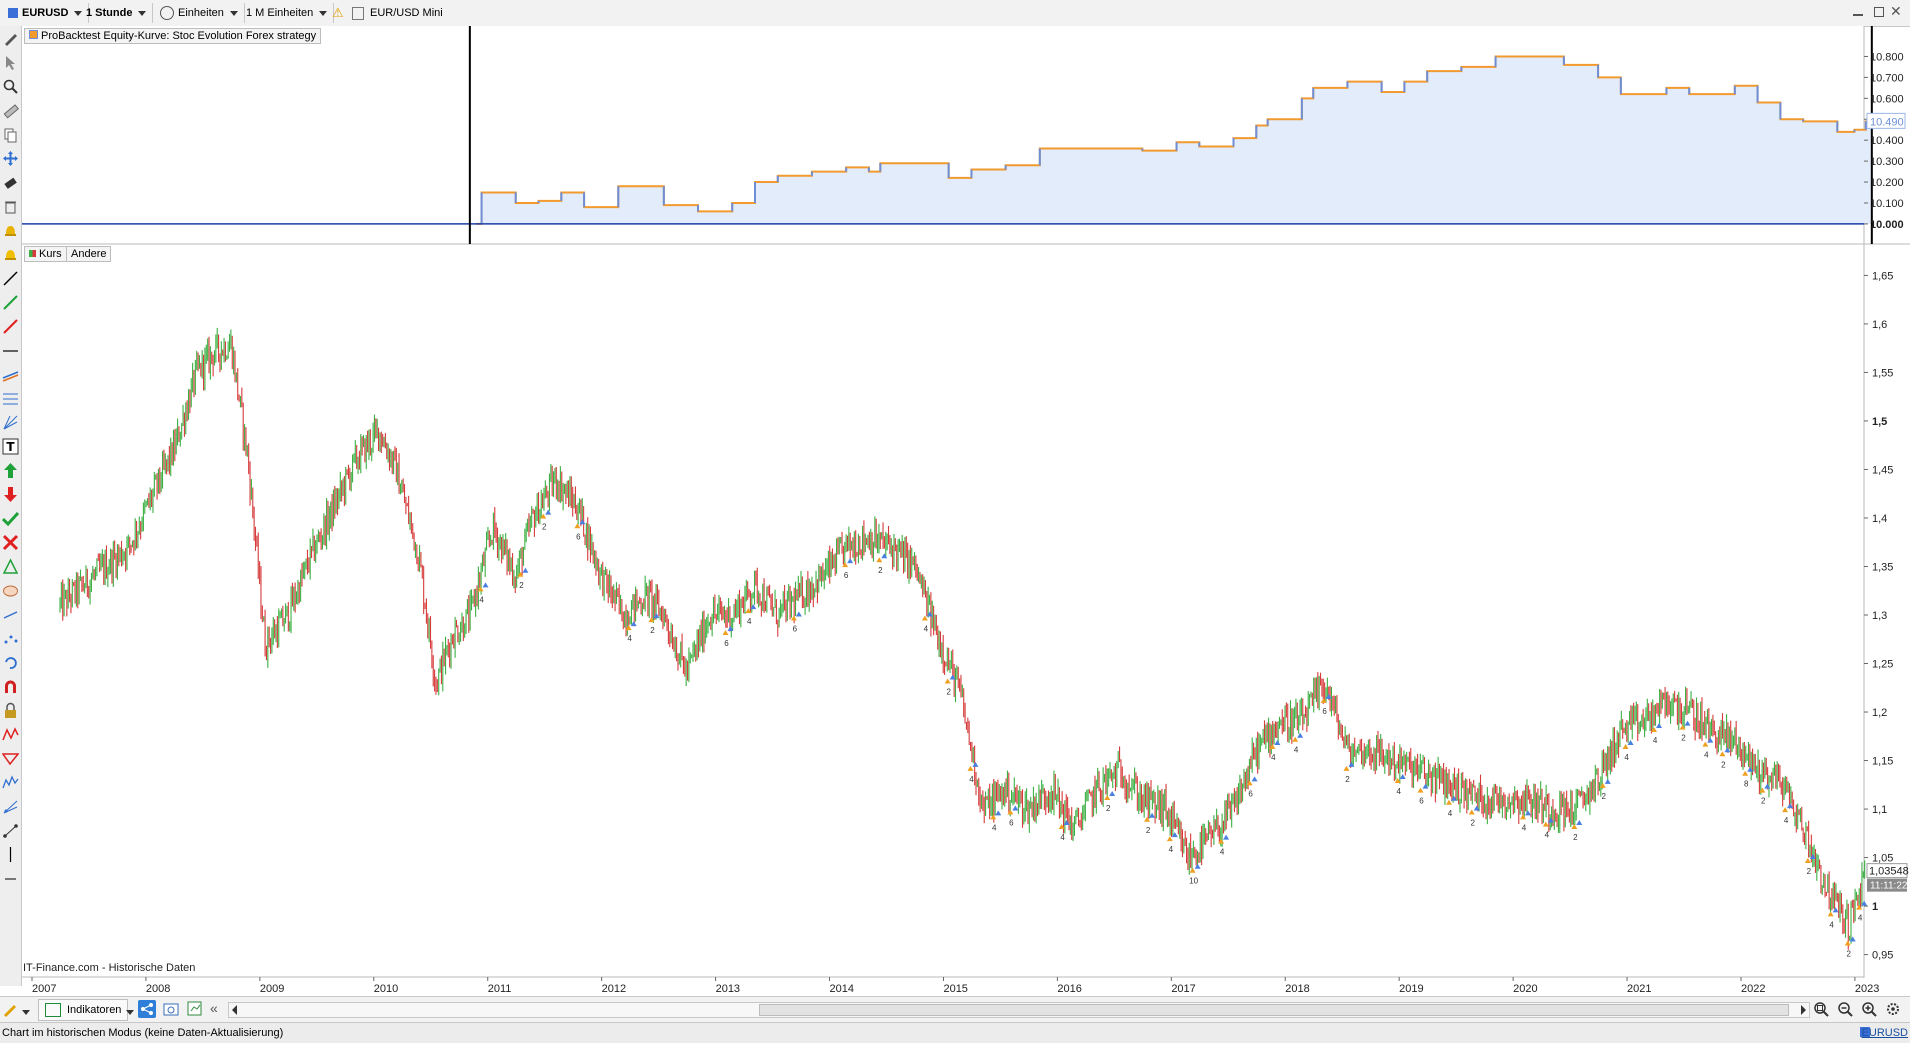  Describe the element at coordinates (10, 158) in the screenshot. I see `move-tool` at that location.